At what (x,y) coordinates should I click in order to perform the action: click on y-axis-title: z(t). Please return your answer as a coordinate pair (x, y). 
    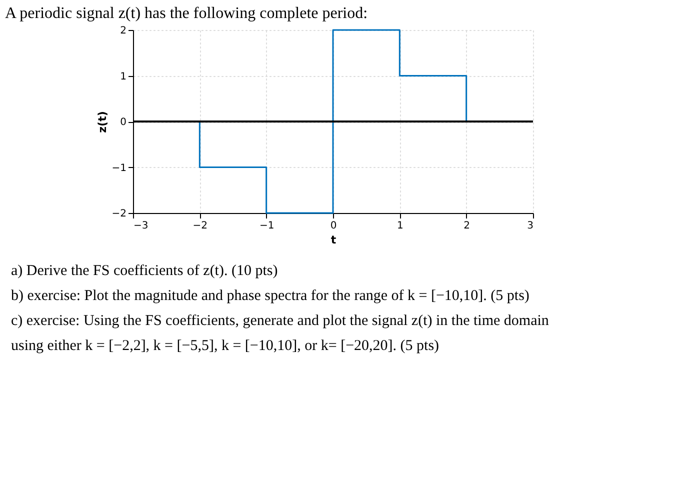
    Looking at the image, I should click on (102, 122).